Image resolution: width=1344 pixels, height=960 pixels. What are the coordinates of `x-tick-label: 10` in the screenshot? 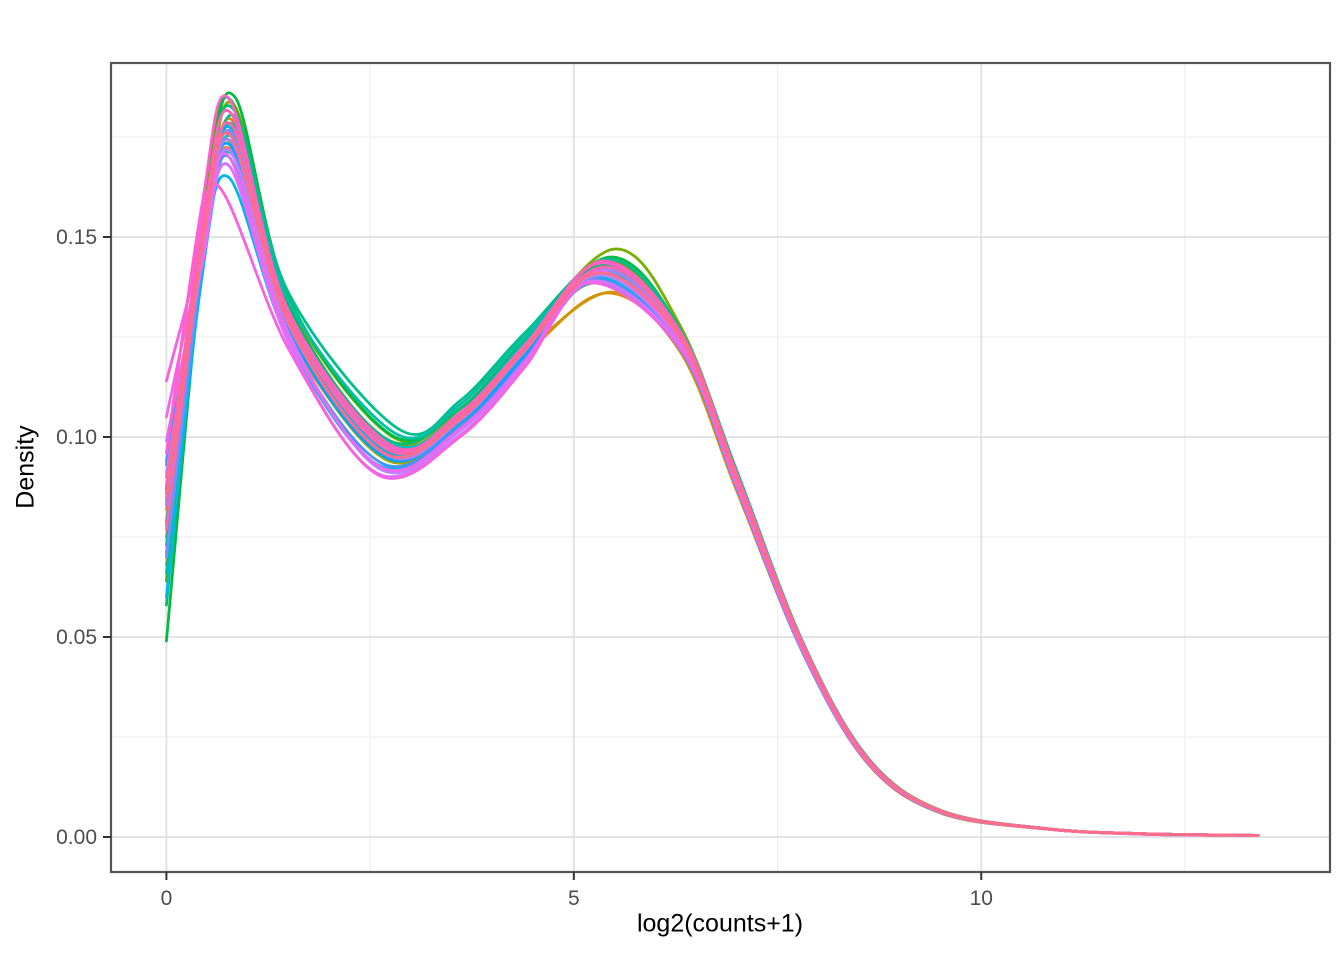 It's located at (981, 898).